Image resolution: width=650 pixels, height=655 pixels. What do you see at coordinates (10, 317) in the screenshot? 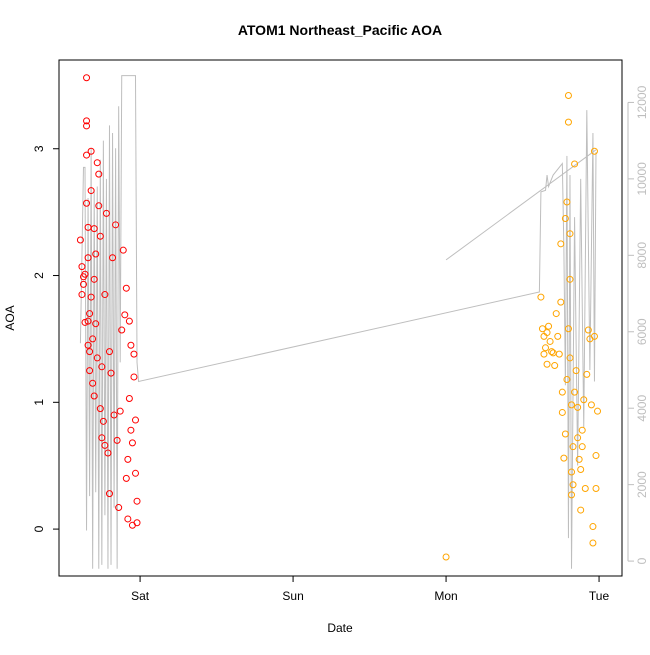
I see `y-axis-label: AOA` at bounding box center [10, 317].